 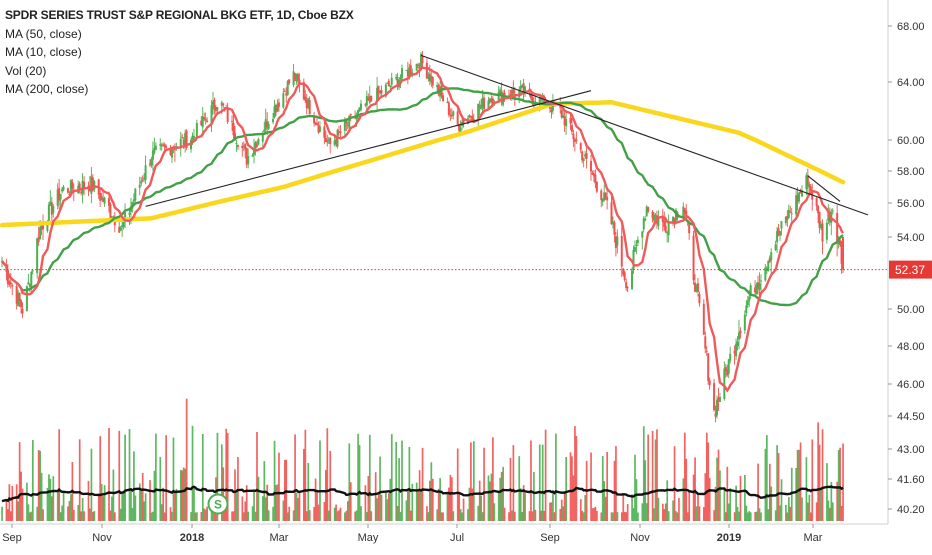 What do you see at coordinates (640, 538) in the screenshot?
I see `time-tick-label: Nov` at bounding box center [640, 538].